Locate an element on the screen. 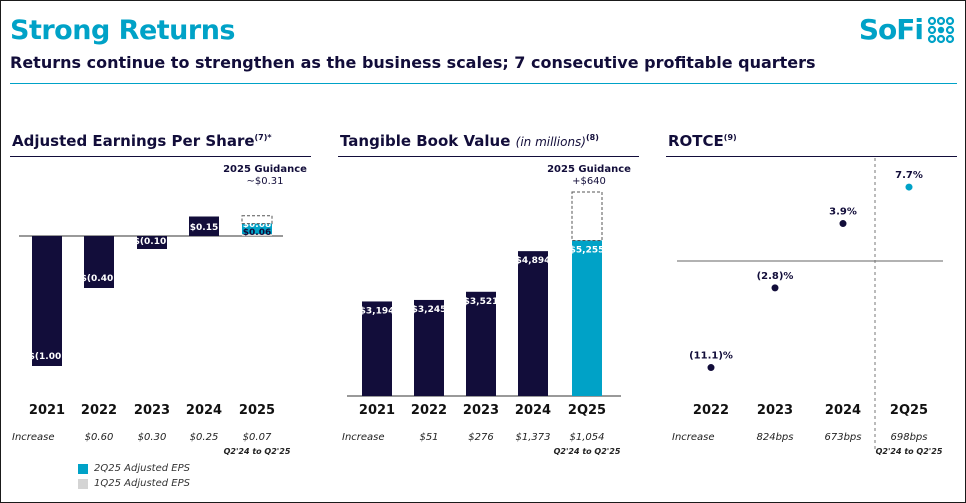 This screenshot has height=503, width=966. rotce-panel-rule is located at coordinates (811, 156).